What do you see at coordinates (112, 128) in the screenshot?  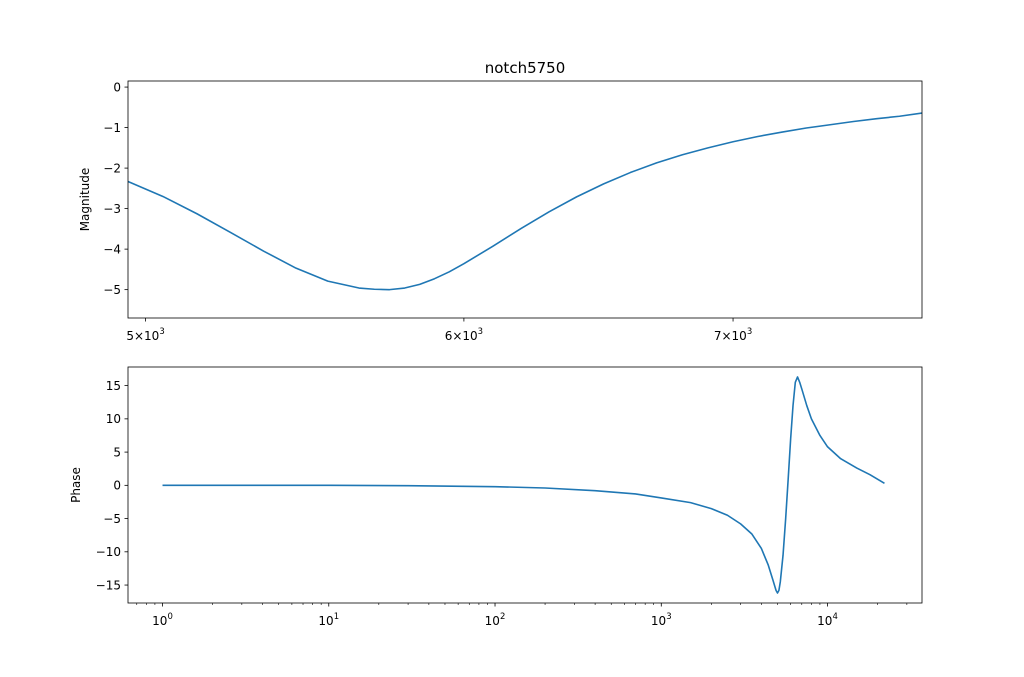 I see `magnitude-ytick-label: −1` at bounding box center [112, 128].